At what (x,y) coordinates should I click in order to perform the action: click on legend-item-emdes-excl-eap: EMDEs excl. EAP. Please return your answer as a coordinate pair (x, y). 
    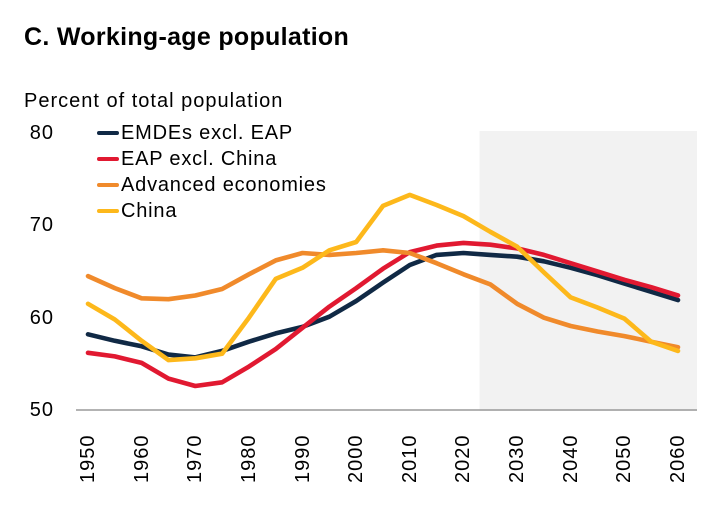
    Looking at the image, I should click on (212, 133).